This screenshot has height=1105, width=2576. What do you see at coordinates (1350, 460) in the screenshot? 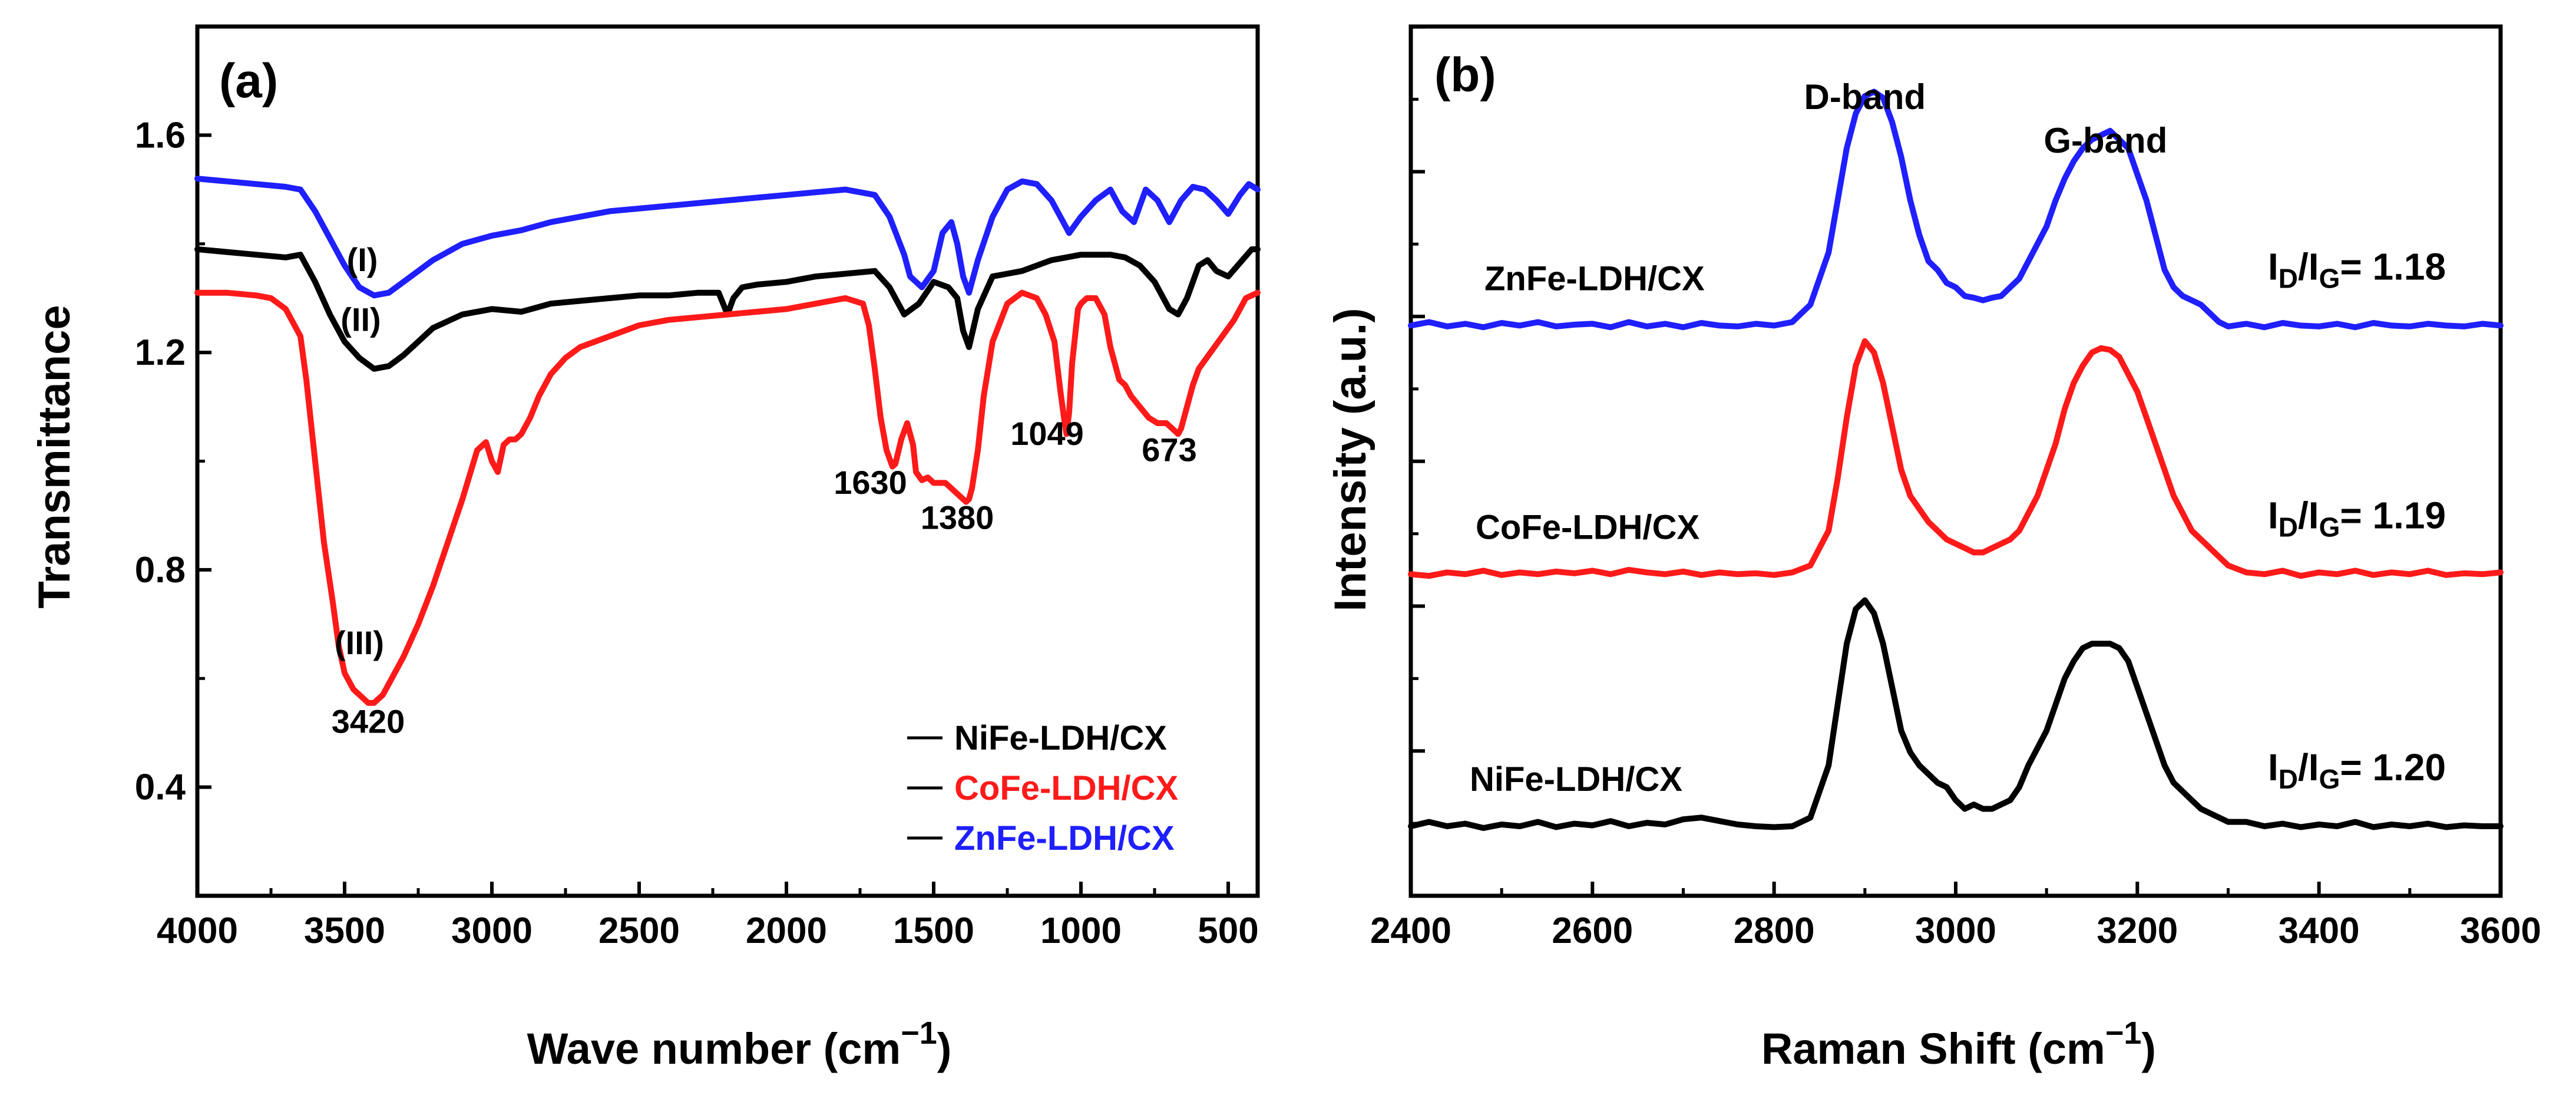
I see `panel-b-ylabel: Intensity (a.u.)` at bounding box center [1350, 460].